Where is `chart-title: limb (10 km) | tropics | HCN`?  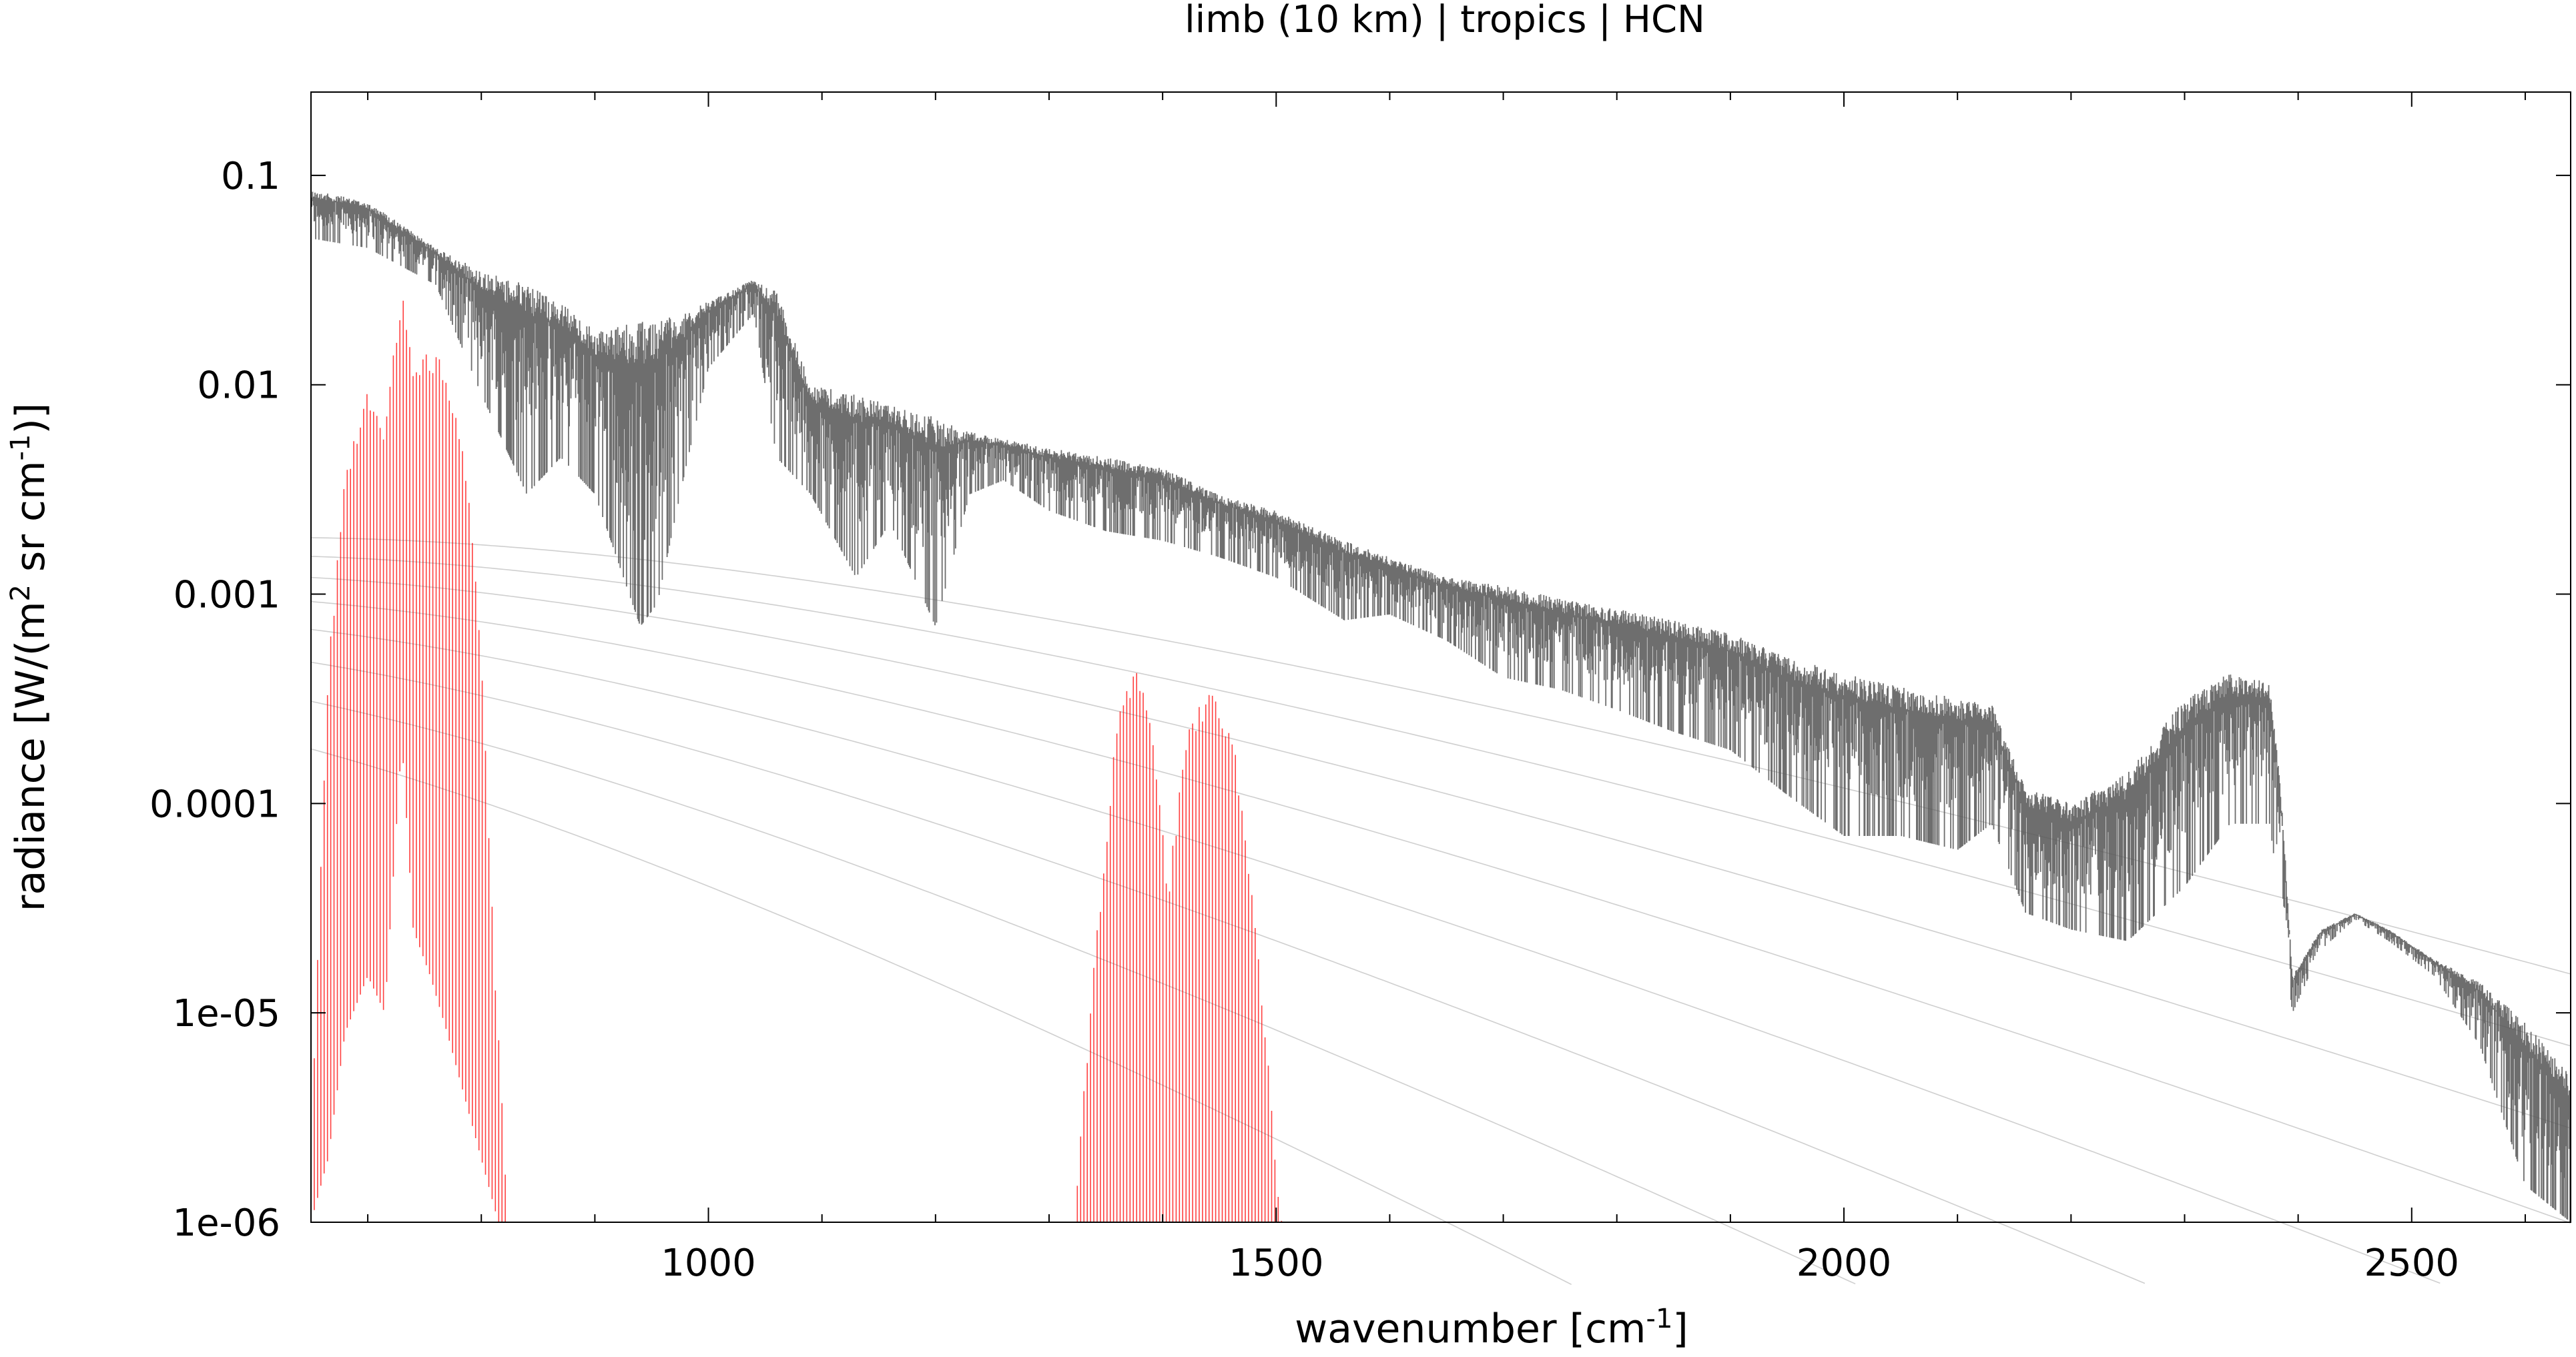
chart-title: limb (10 km) | tropics | HCN is located at coordinates (1445, 20).